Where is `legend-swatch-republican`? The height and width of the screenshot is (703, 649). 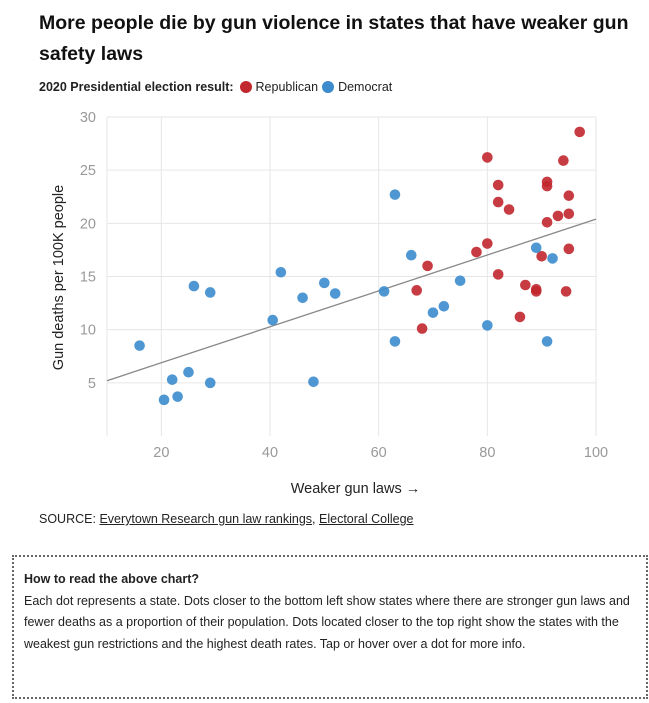 legend-swatch-republican is located at coordinates (245, 87).